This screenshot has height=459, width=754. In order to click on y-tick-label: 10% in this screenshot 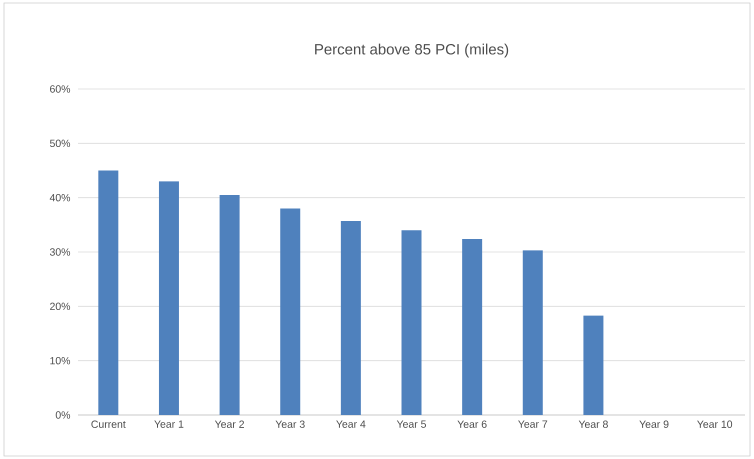, I will do `click(60, 360)`.